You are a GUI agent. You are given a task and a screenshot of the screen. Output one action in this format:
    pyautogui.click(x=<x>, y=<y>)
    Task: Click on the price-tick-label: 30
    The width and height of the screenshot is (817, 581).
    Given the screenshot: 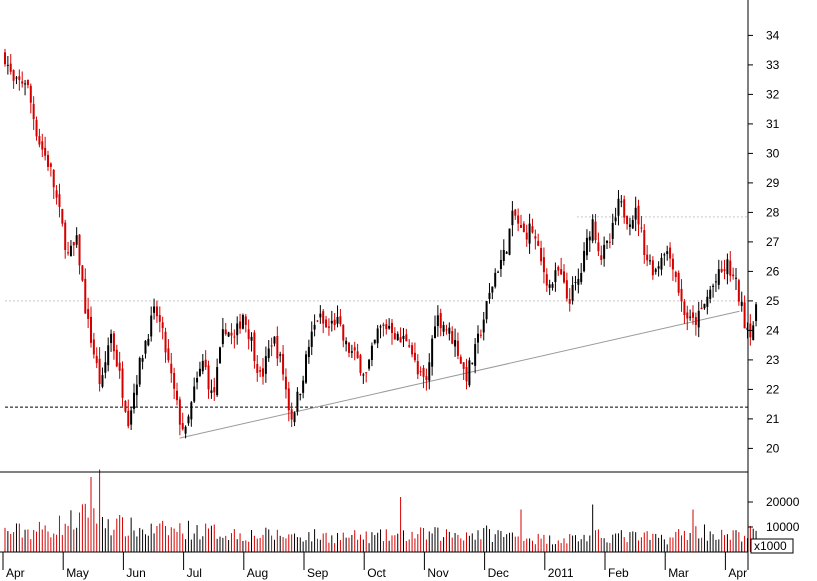 What is the action you would take?
    pyautogui.click(x=773, y=153)
    